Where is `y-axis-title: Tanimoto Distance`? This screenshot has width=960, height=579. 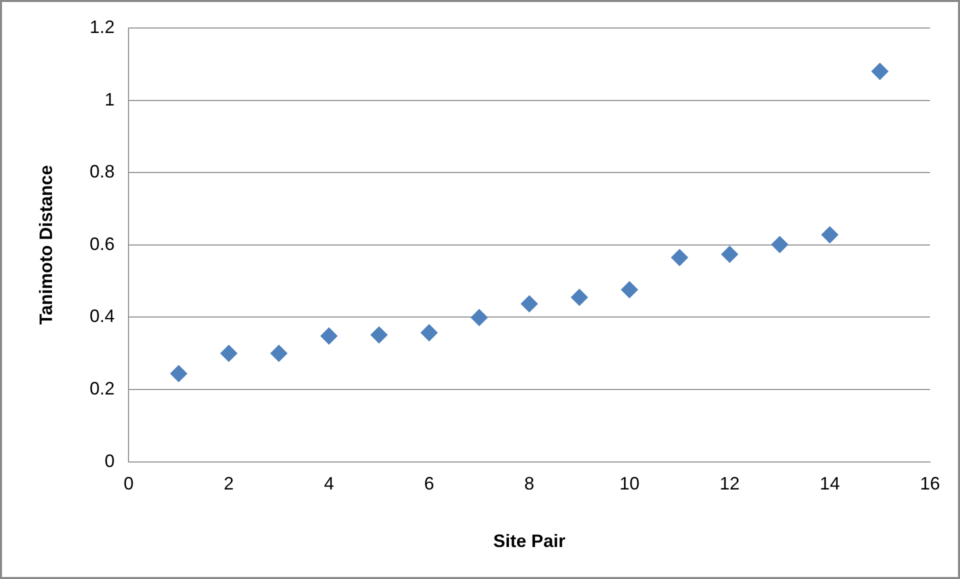 y-axis-title: Tanimoto Distance is located at coordinates (46, 245).